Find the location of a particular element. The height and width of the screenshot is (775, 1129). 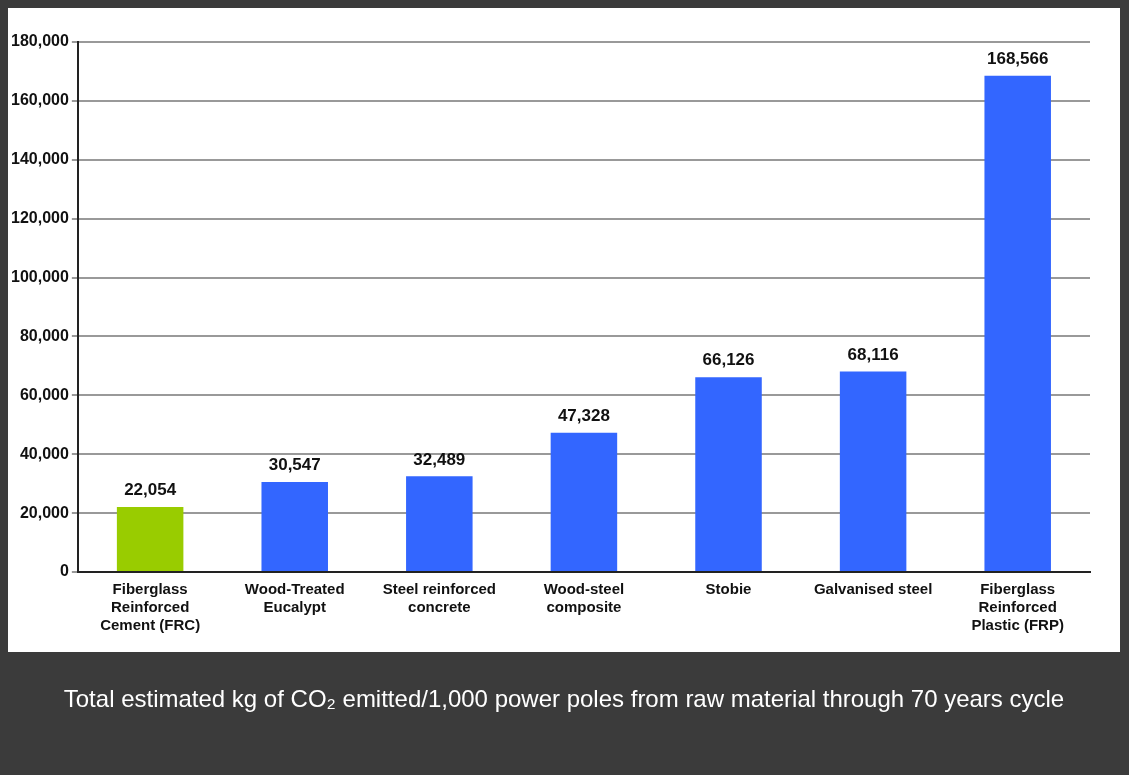

data-label: 32,489 is located at coordinates (439, 459).